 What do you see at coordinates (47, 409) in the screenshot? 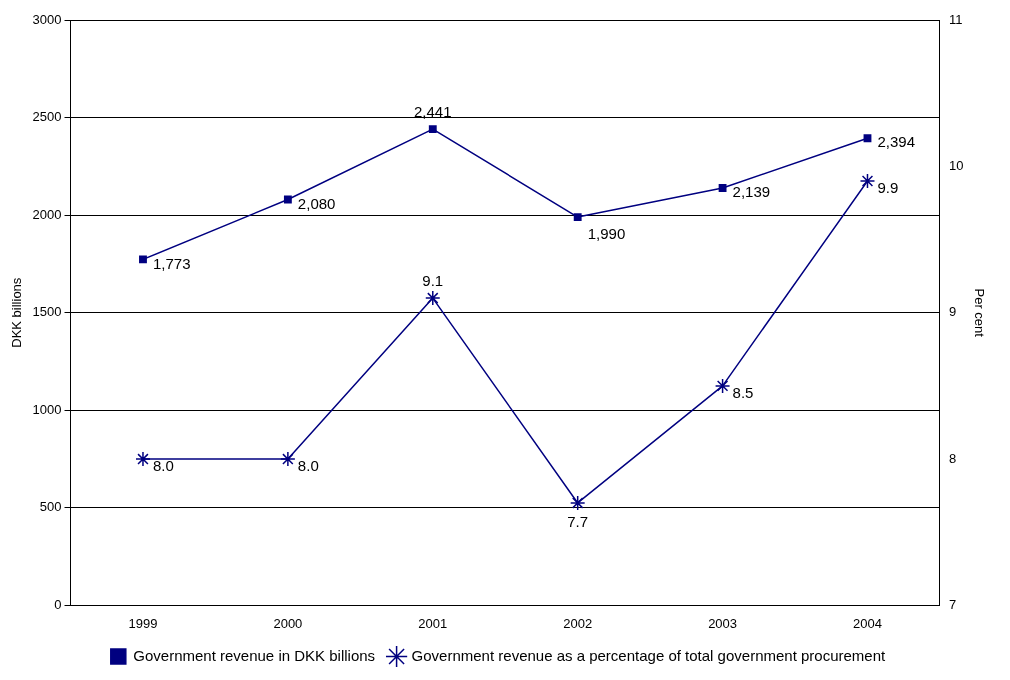
I see `y-tick-label: 1000` at bounding box center [47, 409].